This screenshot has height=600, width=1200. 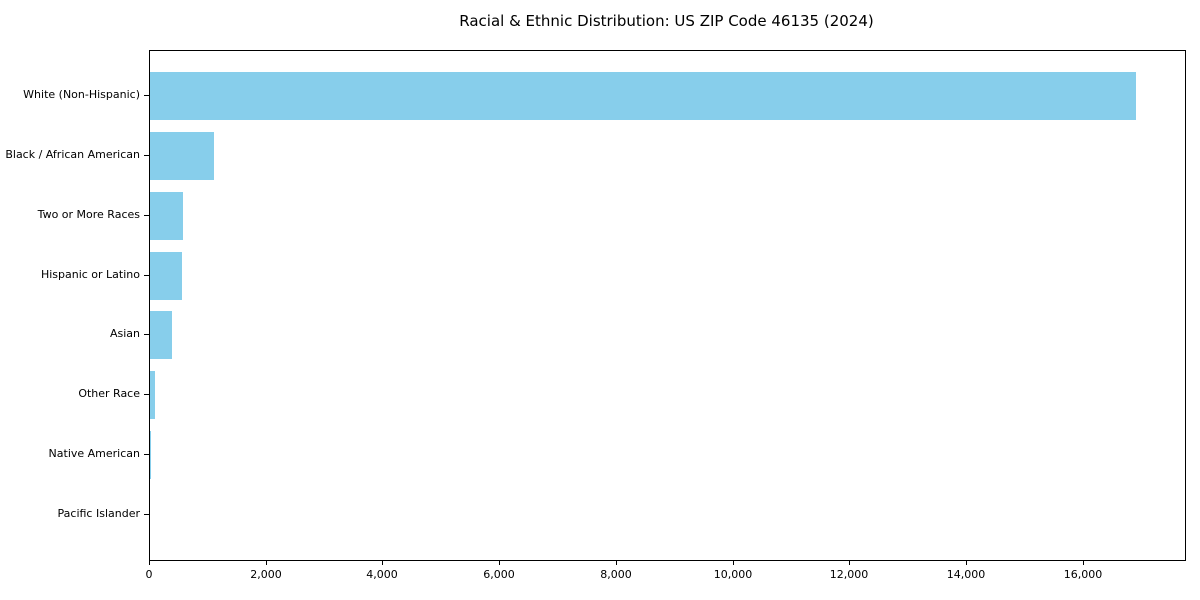 What do you see at coordinates (90, 274) in the screenshot?
I see `y-tick-label: Hispanic or Latino` at bounding box center [90, 274].